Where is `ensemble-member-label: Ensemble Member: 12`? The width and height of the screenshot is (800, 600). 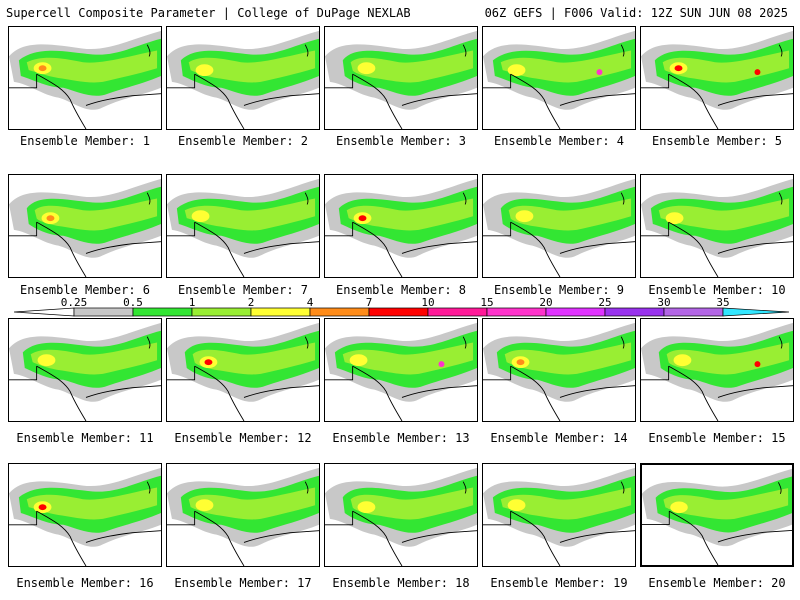 ensemble-member-label: Ensemble Member: 12 is located at coordinates (243, 438).